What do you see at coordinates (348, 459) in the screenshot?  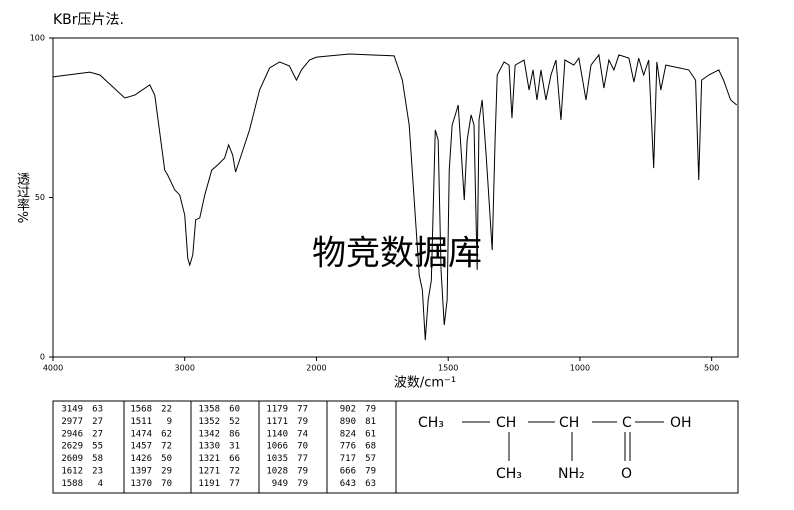 I see `peak-wavenumber: 717` at bounding box center [348, 459].